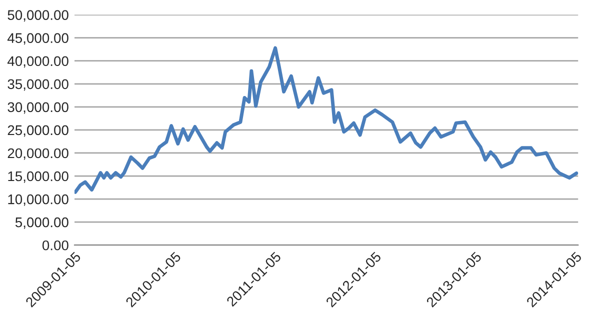 Image resolution: width=596 pixels, height=329 pixels. Describe the element at coordinates (38, 200) in the screenshot. I see `y-tick-label: 10,000.00` at that location.